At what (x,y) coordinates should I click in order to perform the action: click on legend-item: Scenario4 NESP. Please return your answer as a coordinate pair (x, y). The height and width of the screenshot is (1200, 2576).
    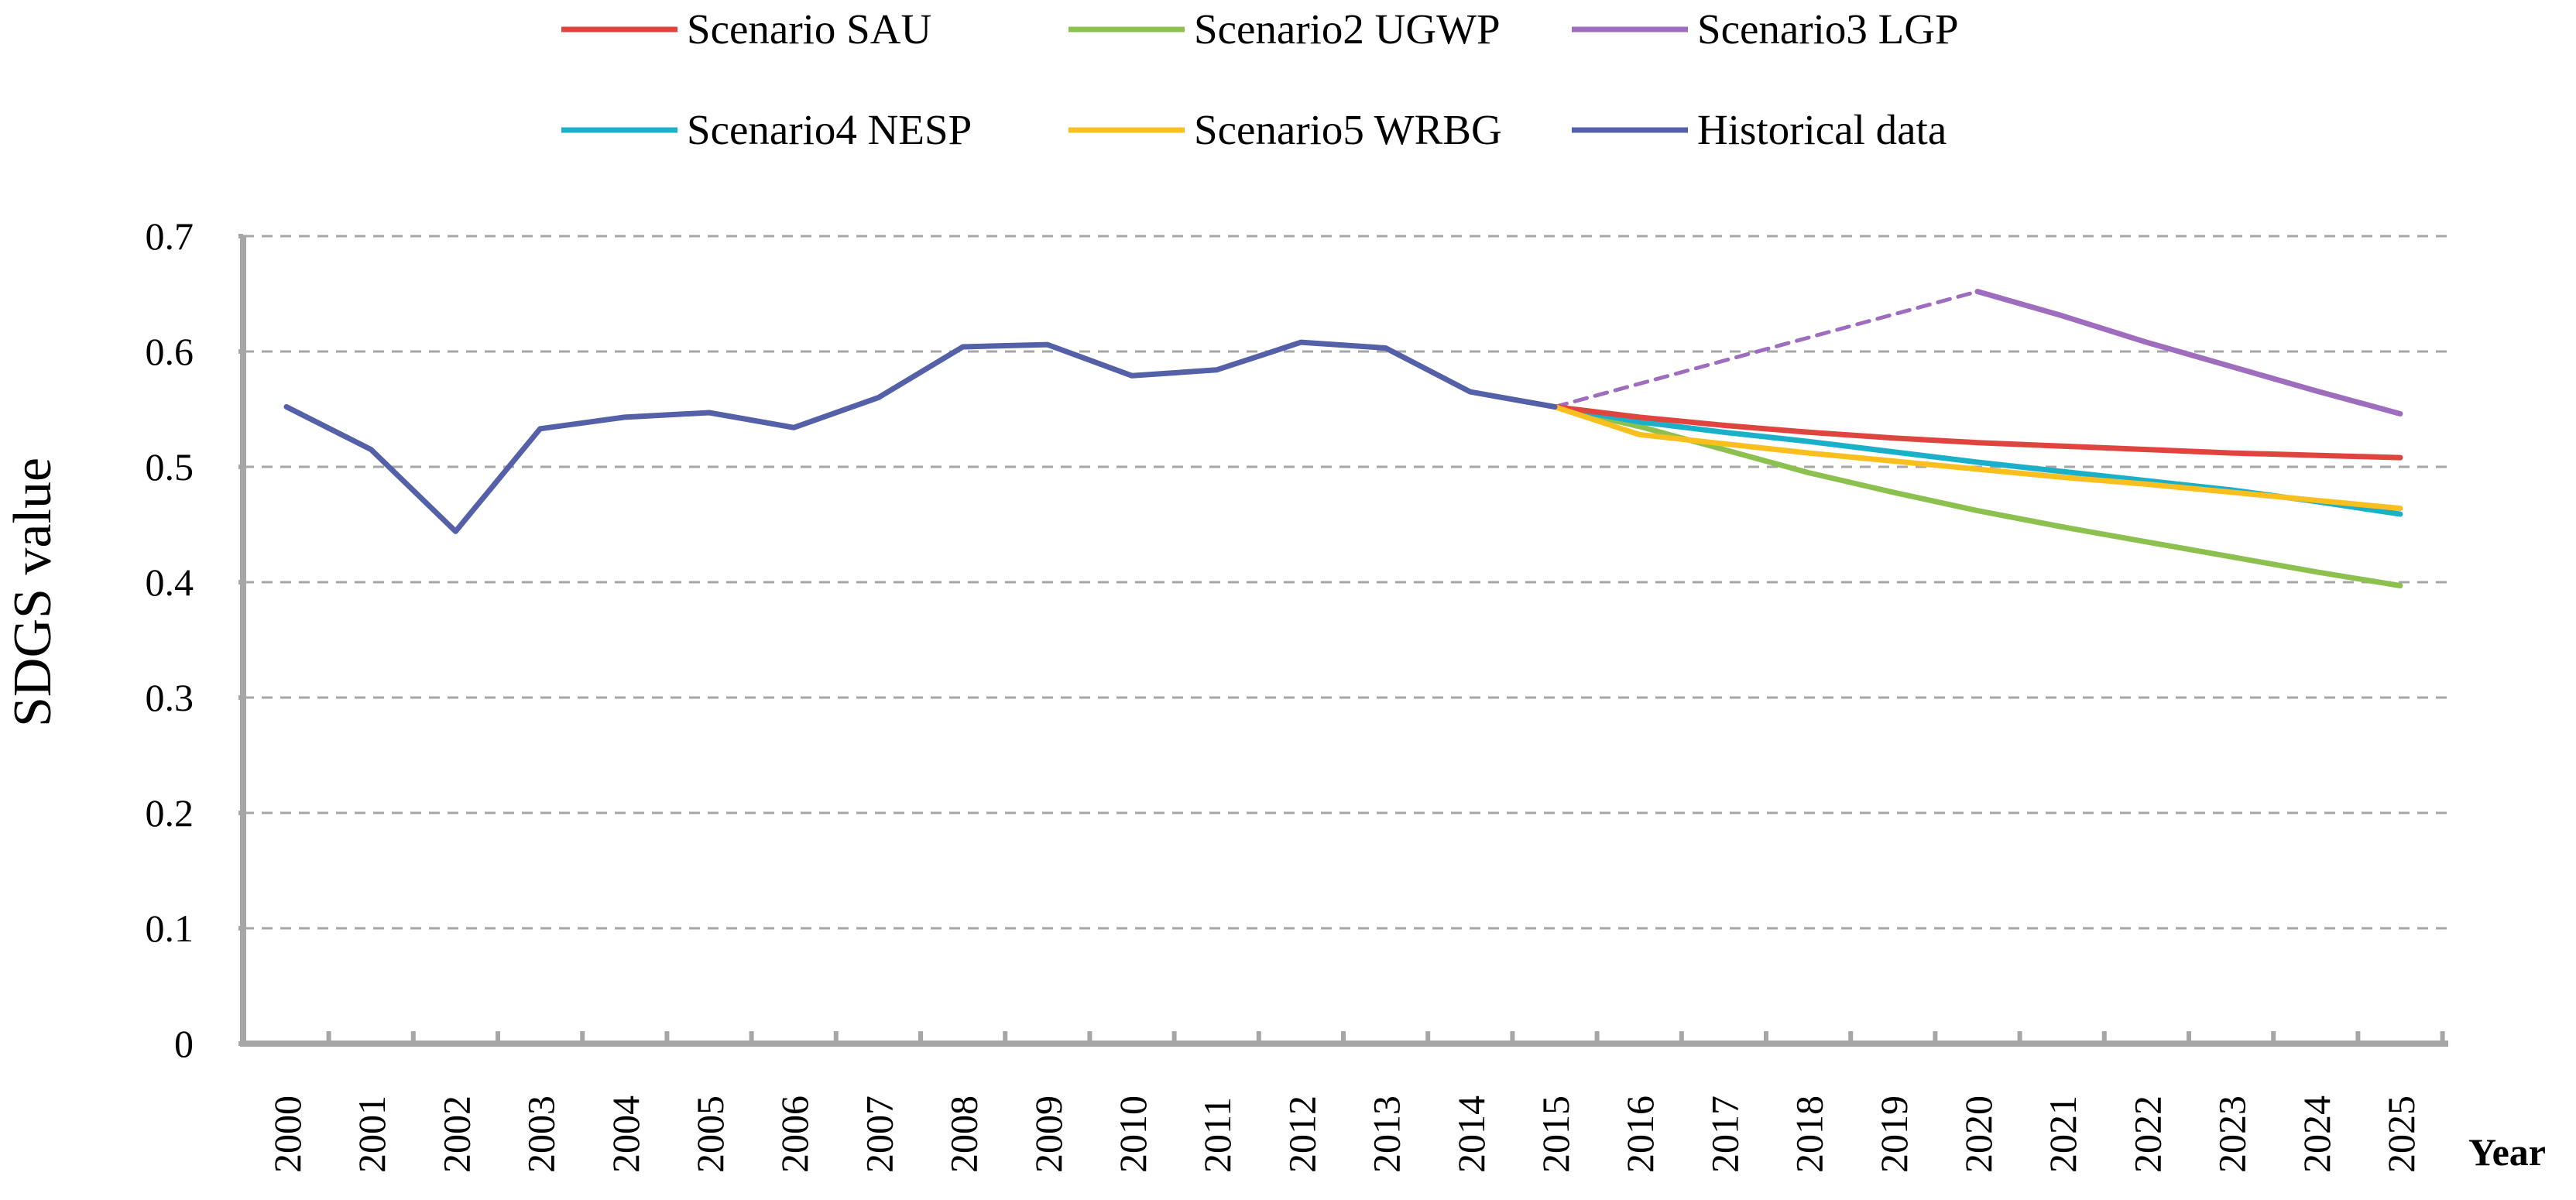
    Looking at the image, I should click on (766, 129).